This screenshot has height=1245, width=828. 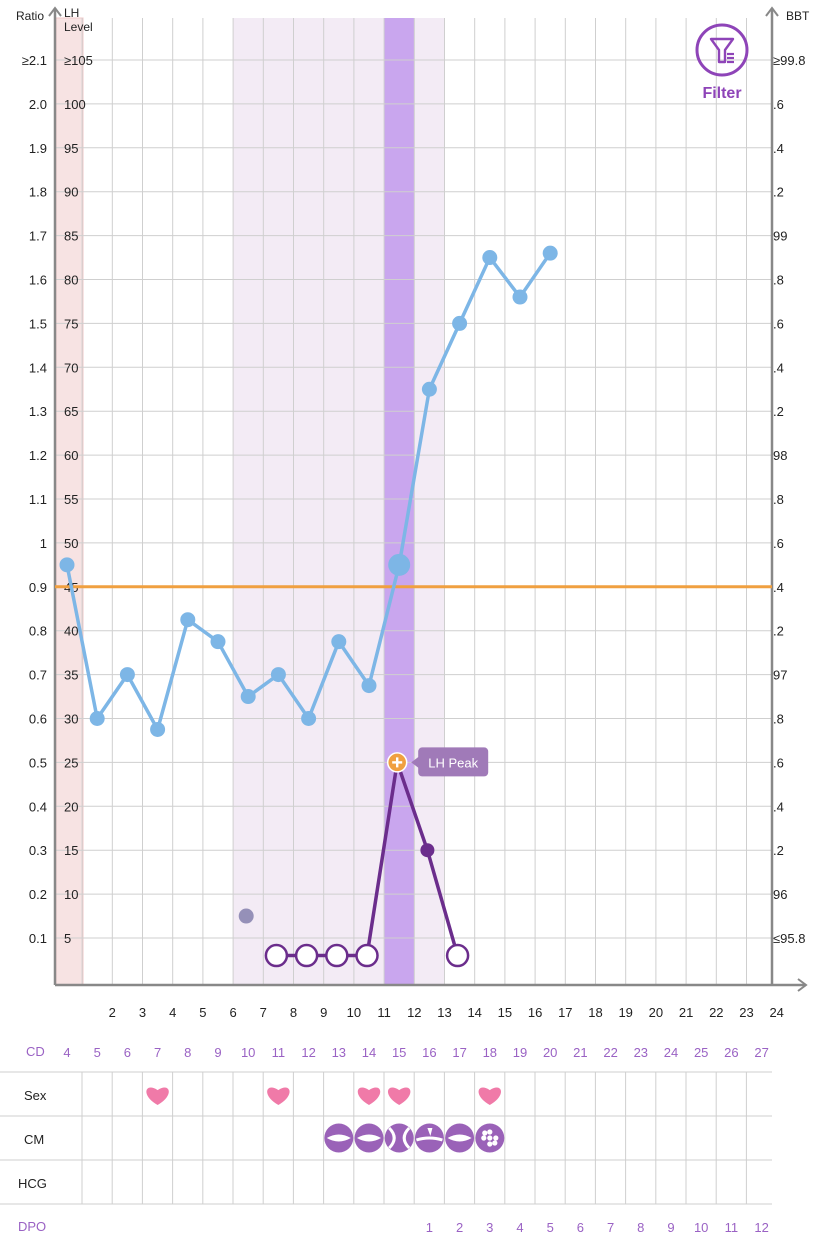 What do you see at coordinates (429, 1052) in the screenshot?
I see `cd-value: 16` at bounding box center [429, 1052].